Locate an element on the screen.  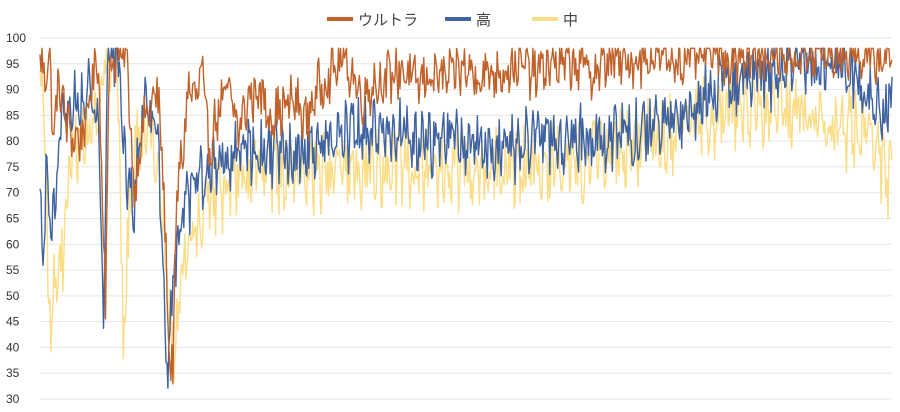
y-tick-label-60: 60 is located at coordinates (13, 244).